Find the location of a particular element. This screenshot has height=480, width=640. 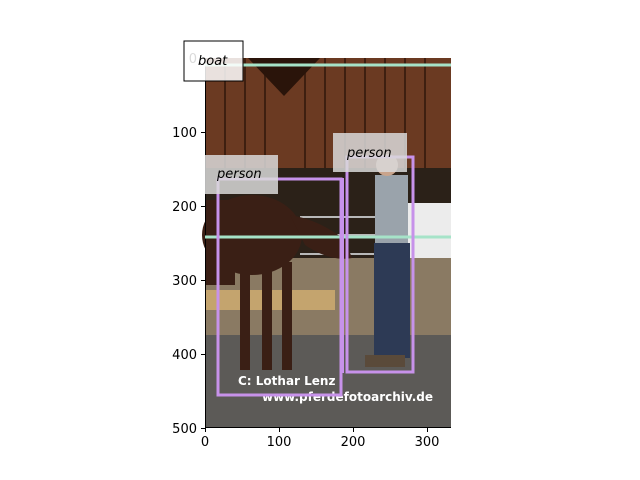

watermark-line-1: C: Lothar Lenz is located at coordinates (286, 381).